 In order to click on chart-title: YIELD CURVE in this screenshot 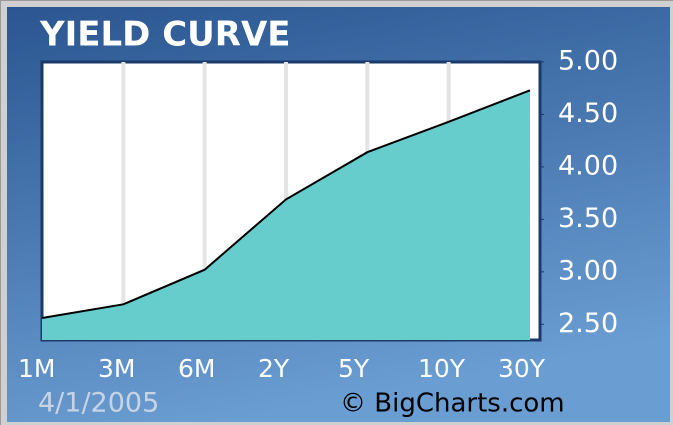, I will do `click(165, 35)`.